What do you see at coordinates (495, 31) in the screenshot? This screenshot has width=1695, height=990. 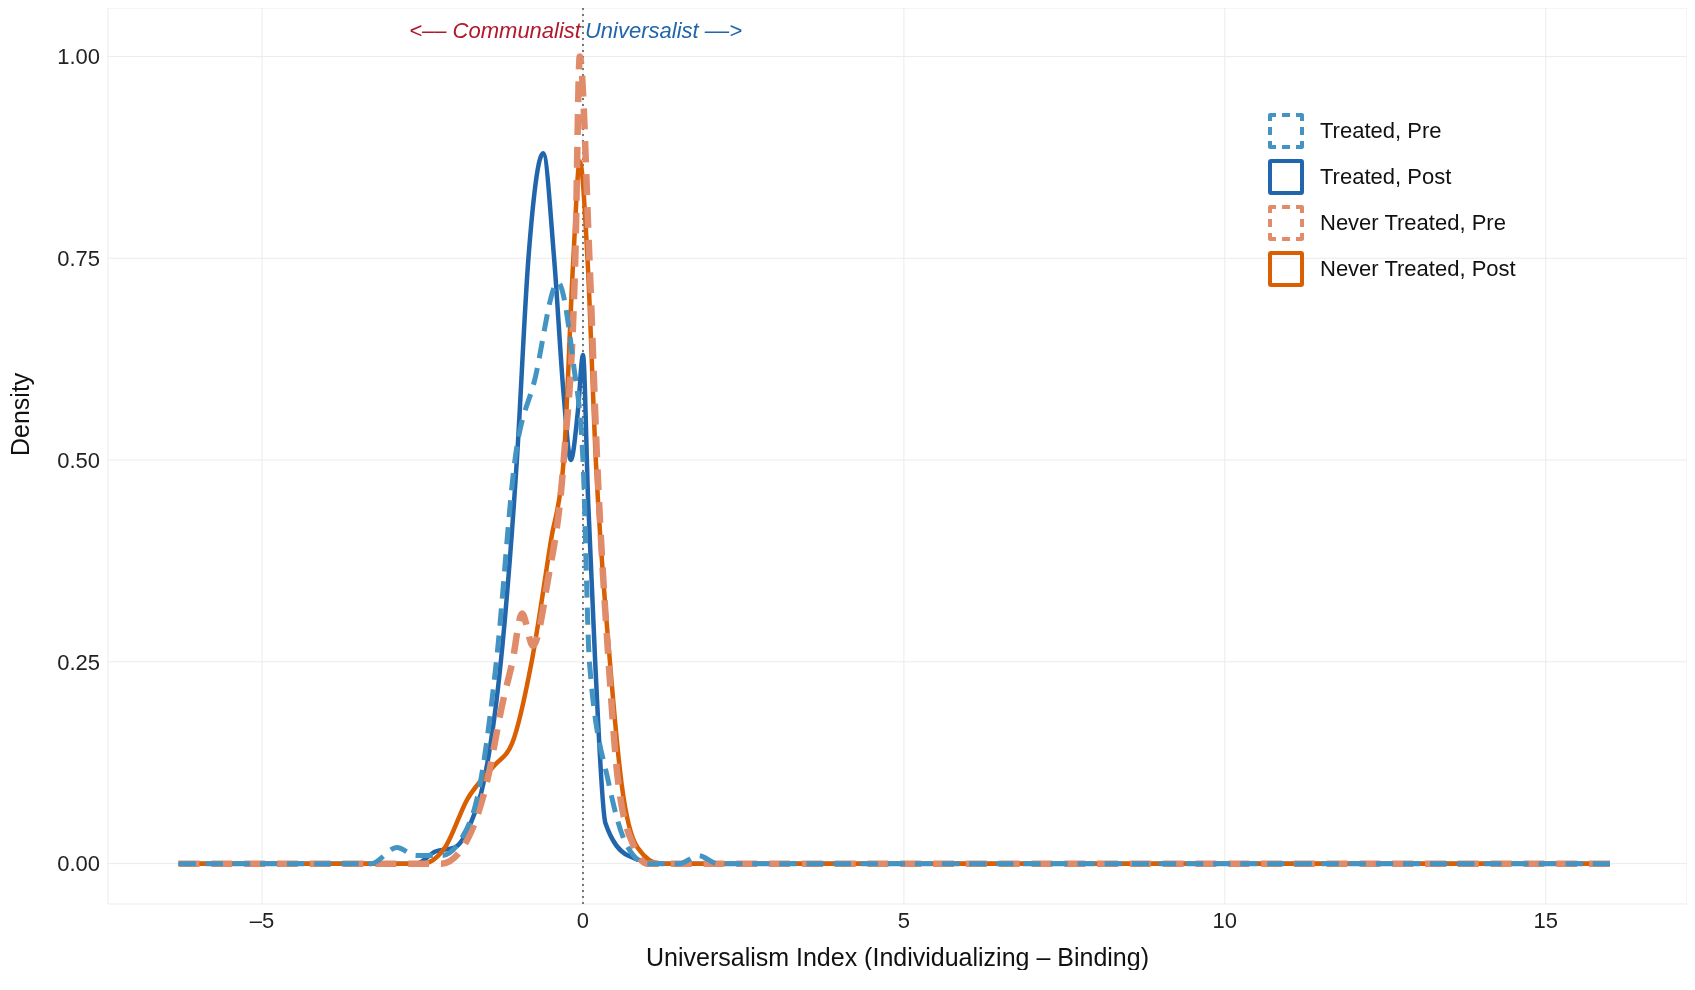 I see `annotation: <–– Communalist` at bounding box center [495, 31].